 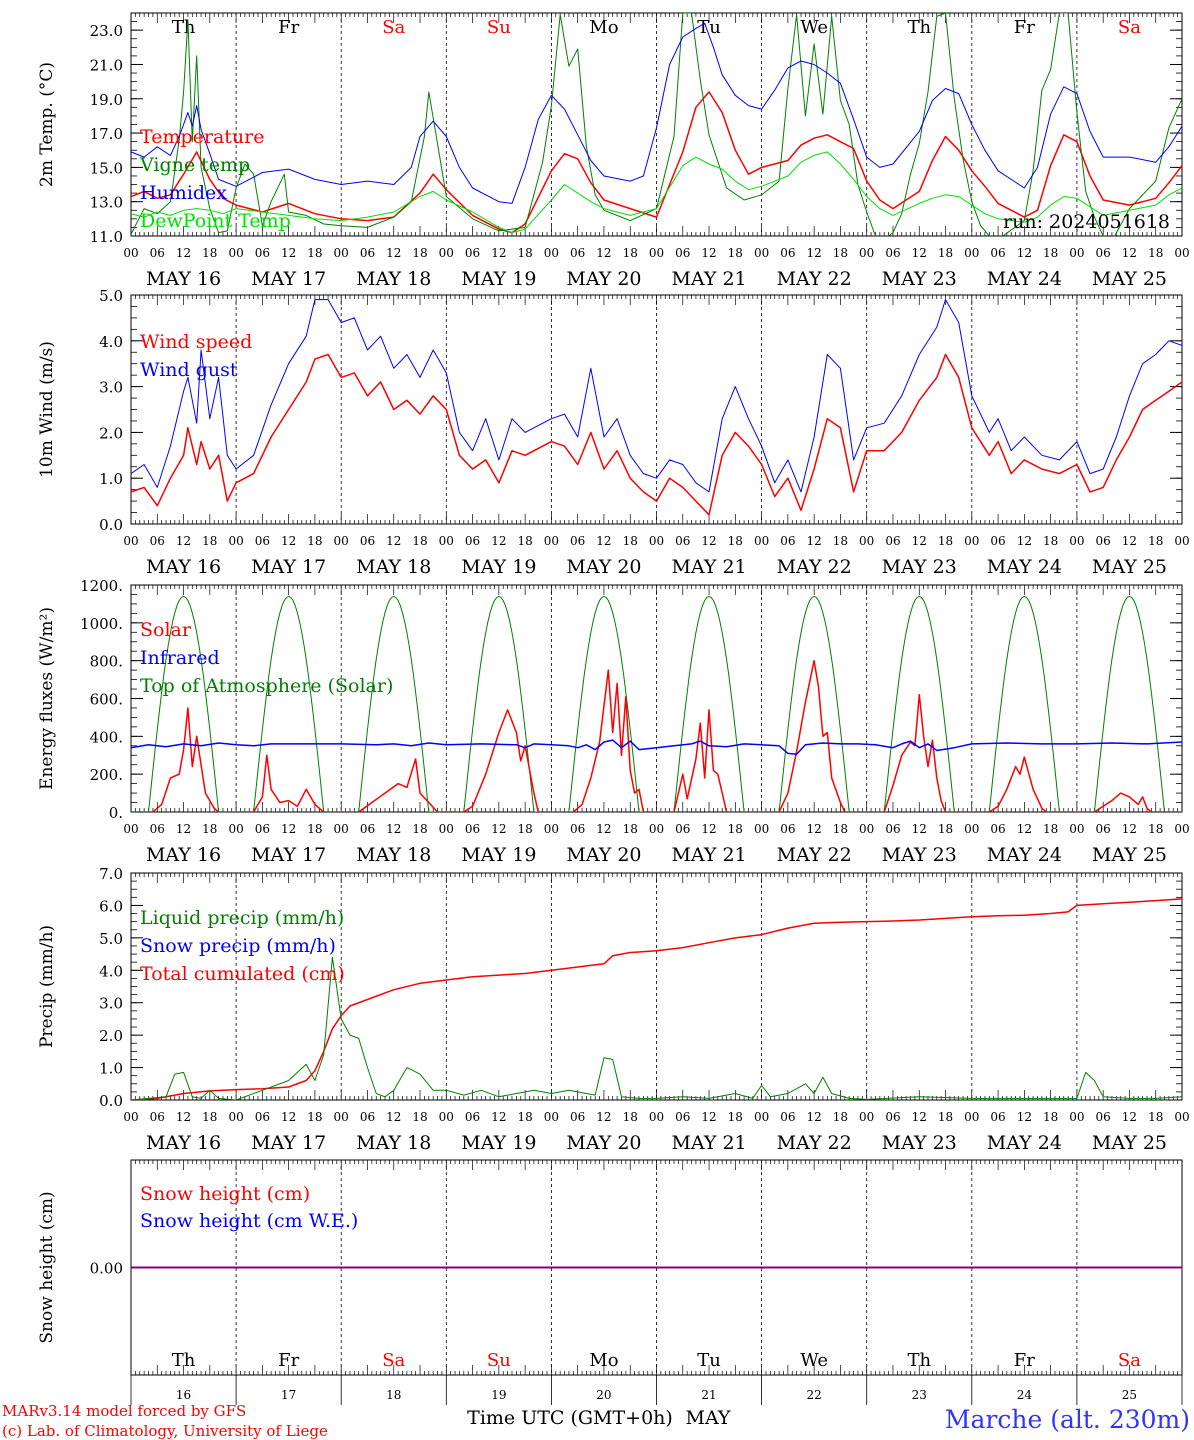 I want to click on day-number-label: 24, so click(x=1025, y=1395).